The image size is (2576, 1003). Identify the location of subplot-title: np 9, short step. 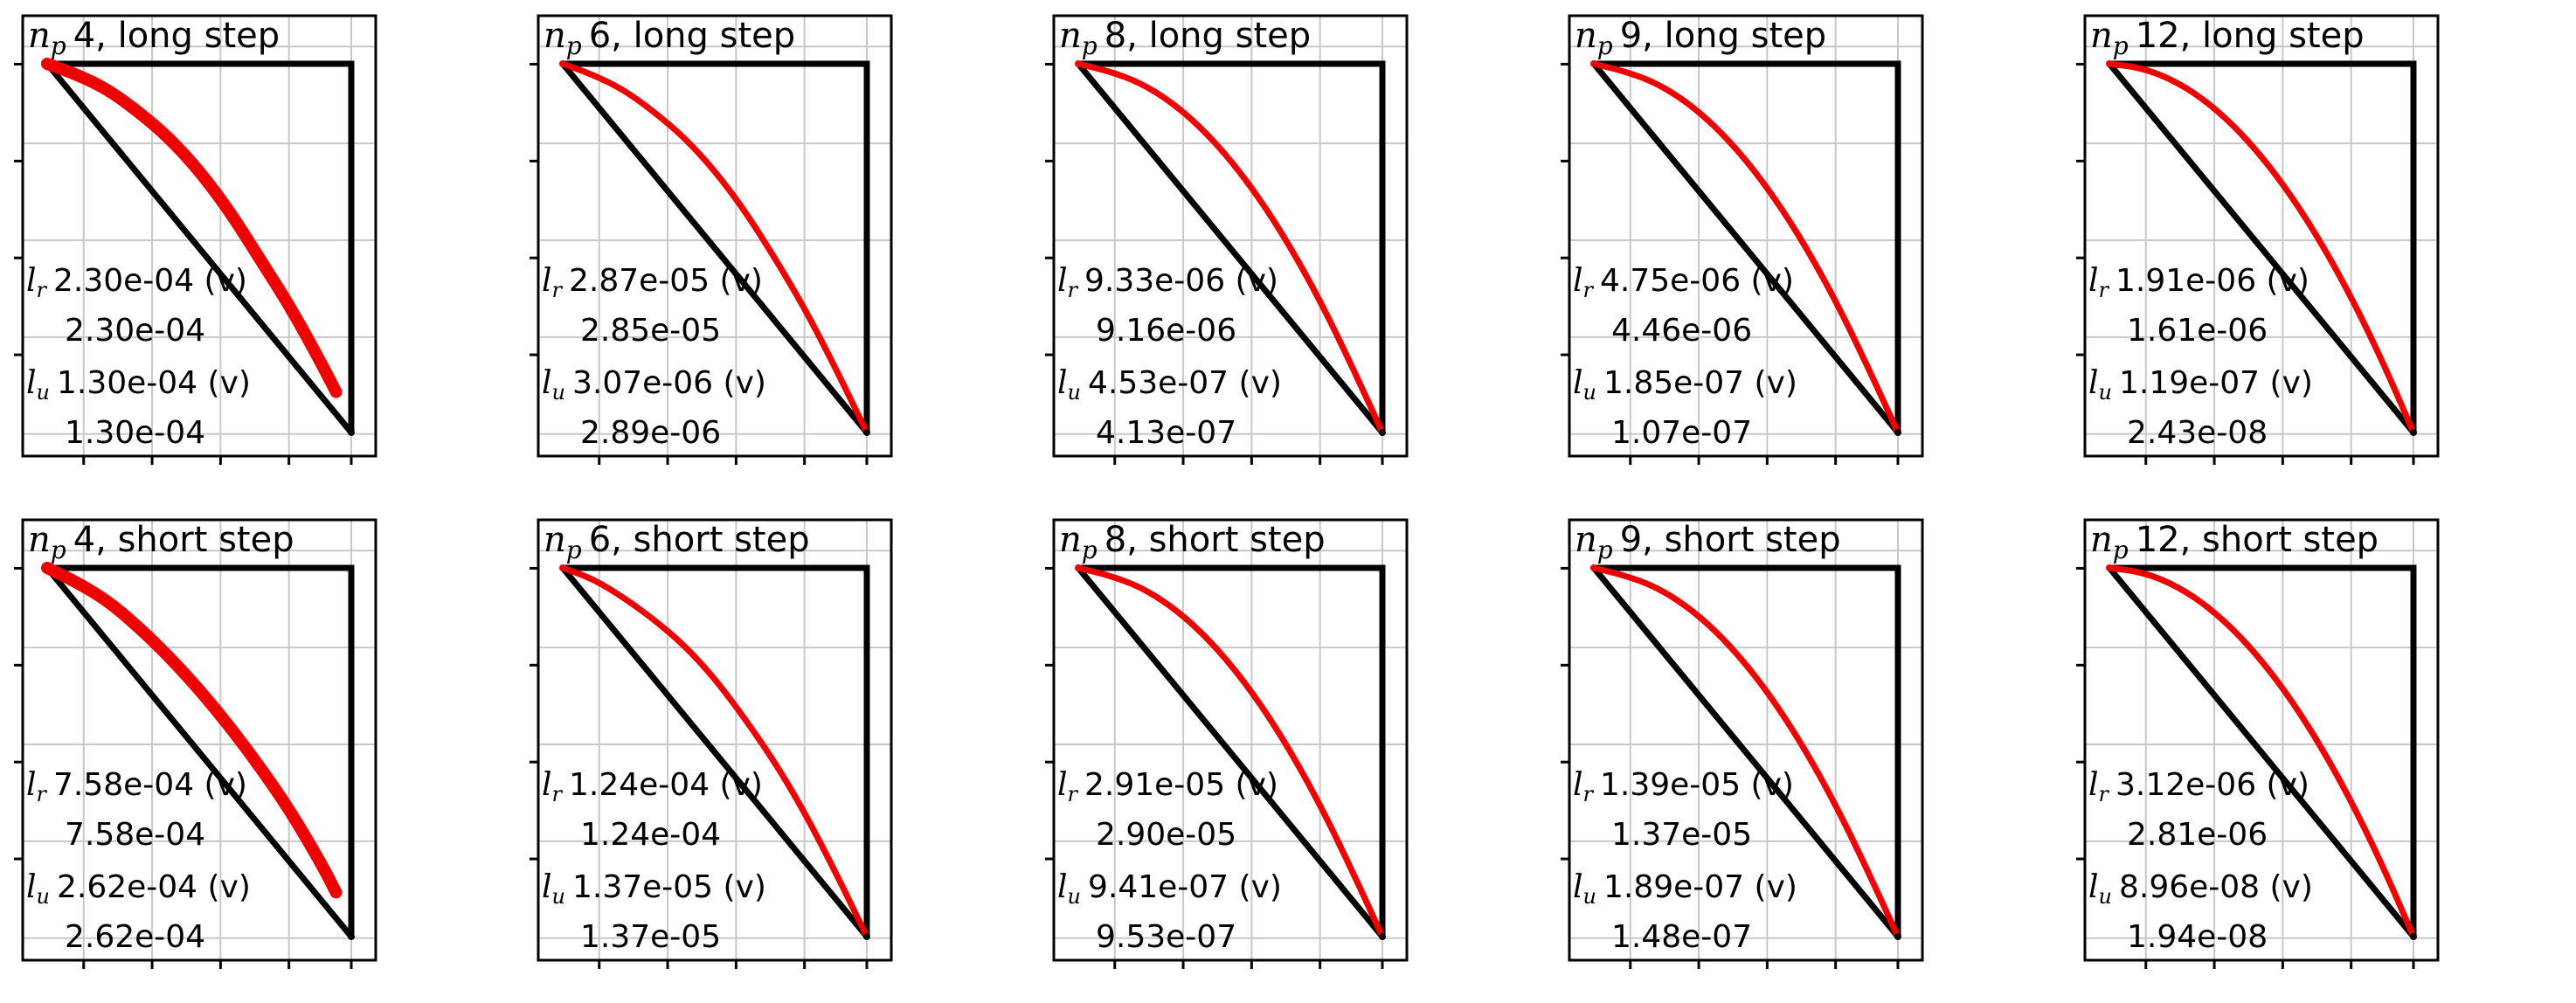
(1708, 542).